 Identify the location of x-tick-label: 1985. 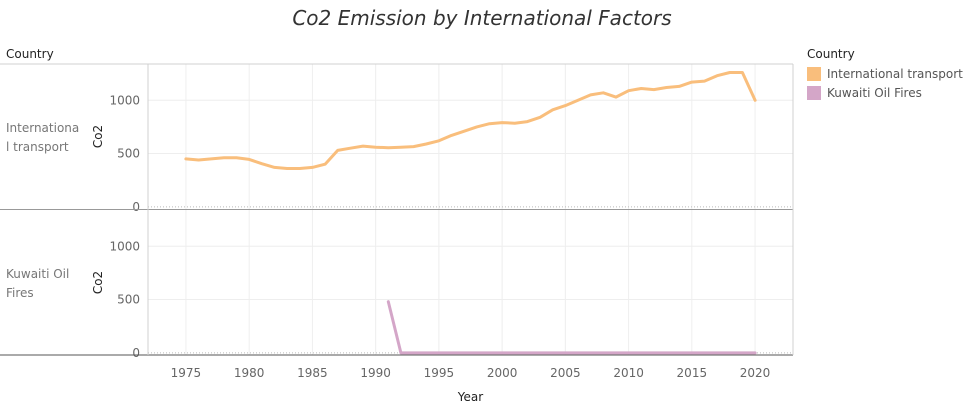
(312, 373).